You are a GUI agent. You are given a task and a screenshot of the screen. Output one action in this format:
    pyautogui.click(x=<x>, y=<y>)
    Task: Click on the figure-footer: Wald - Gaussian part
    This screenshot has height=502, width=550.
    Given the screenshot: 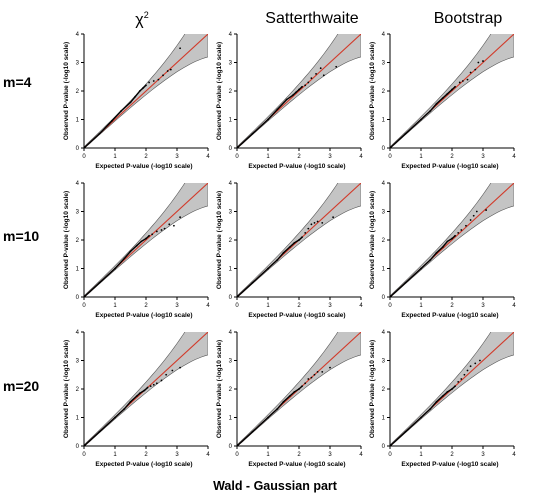 What is the action you would take?
    pyautogui.click(x=275, y=486)
    